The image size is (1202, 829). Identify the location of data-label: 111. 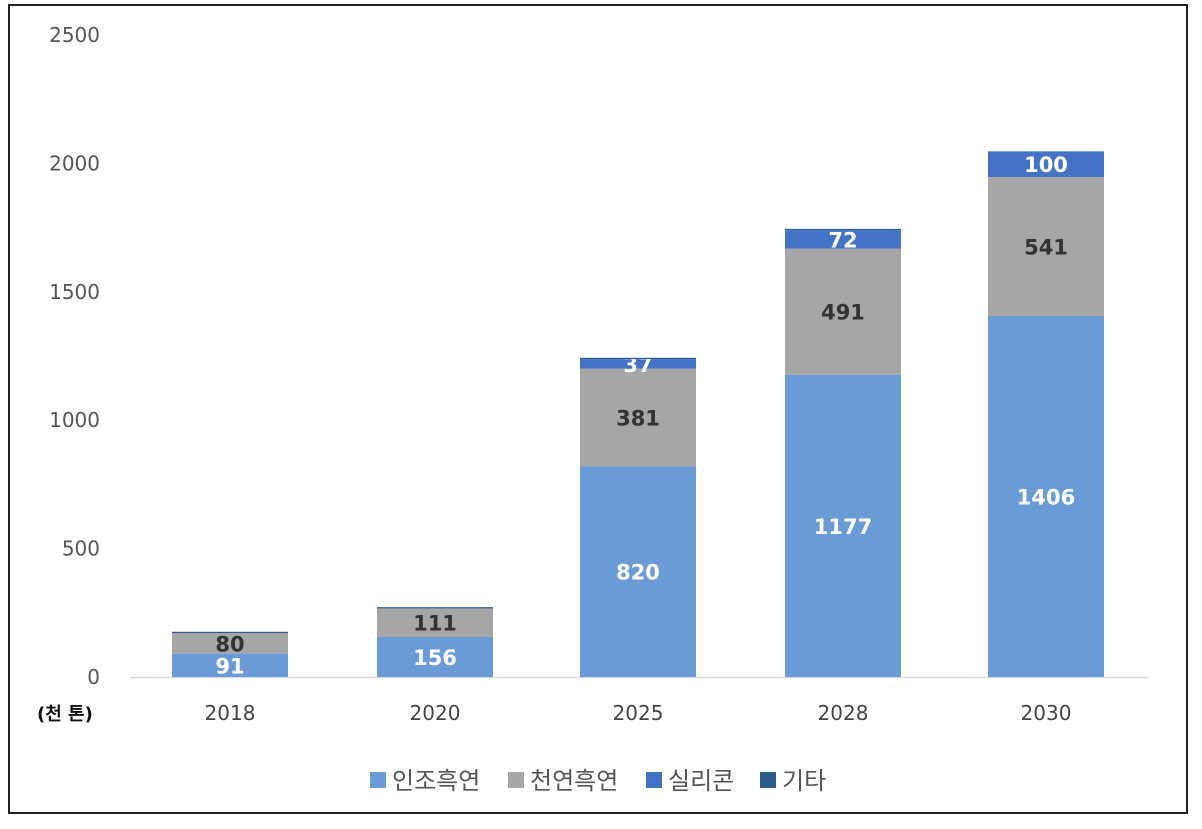
(435, 624).